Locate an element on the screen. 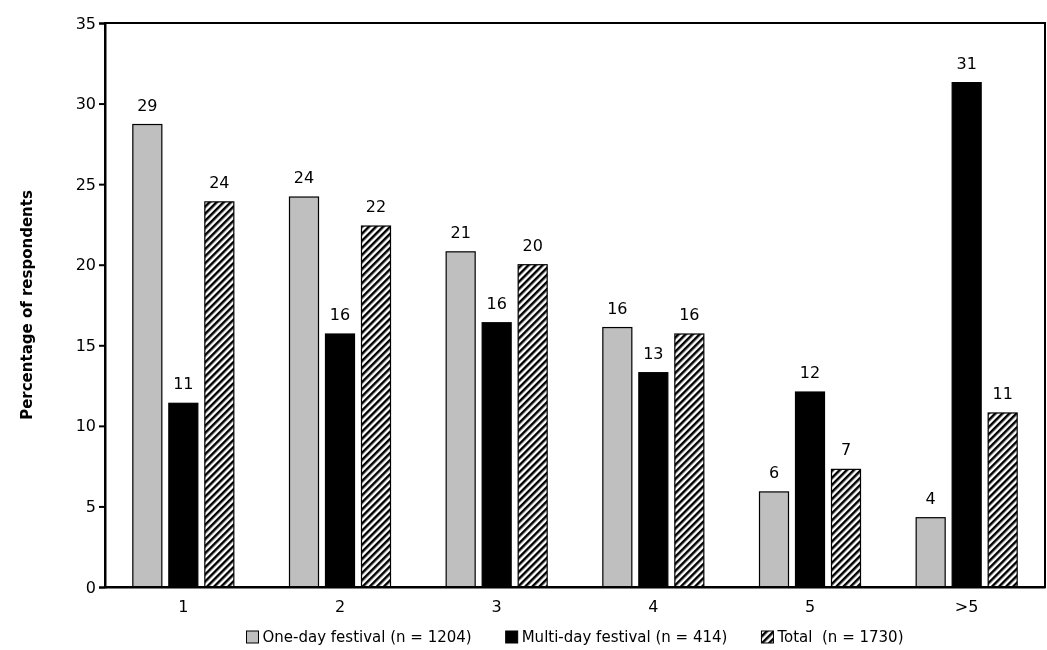 Image resolution: width=1047 pixels, height=650 pixels. data-label: 22 is located at coordinates (376, 207).